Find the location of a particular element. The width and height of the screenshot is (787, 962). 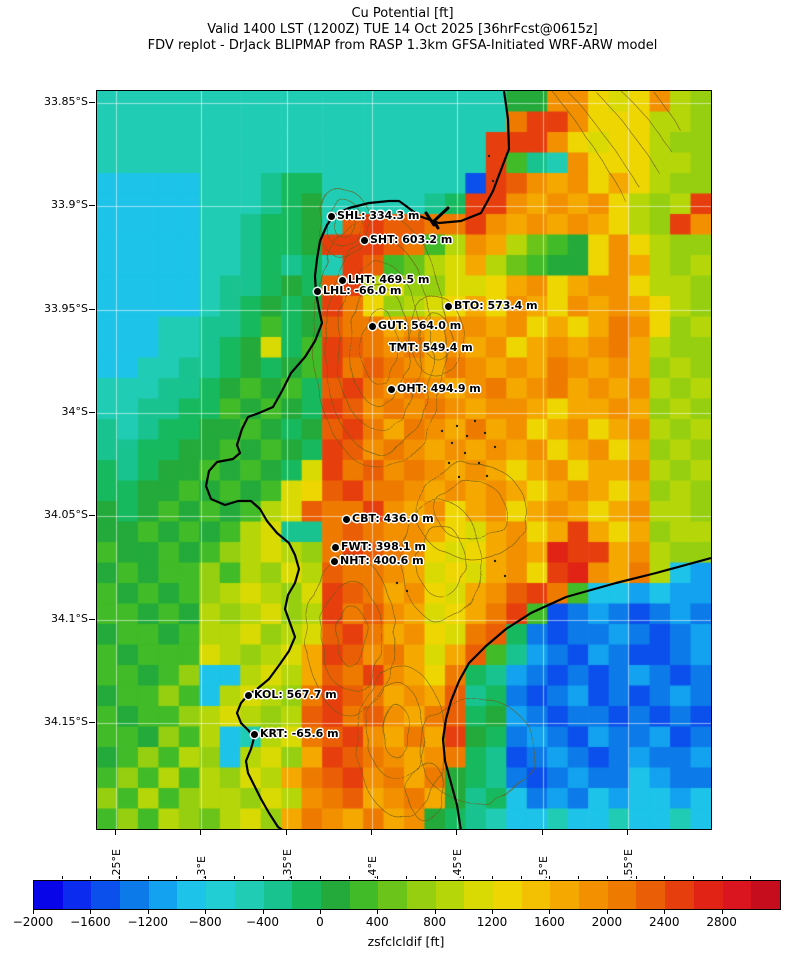

station-dot-KRT is located at coordinates (254, 734).